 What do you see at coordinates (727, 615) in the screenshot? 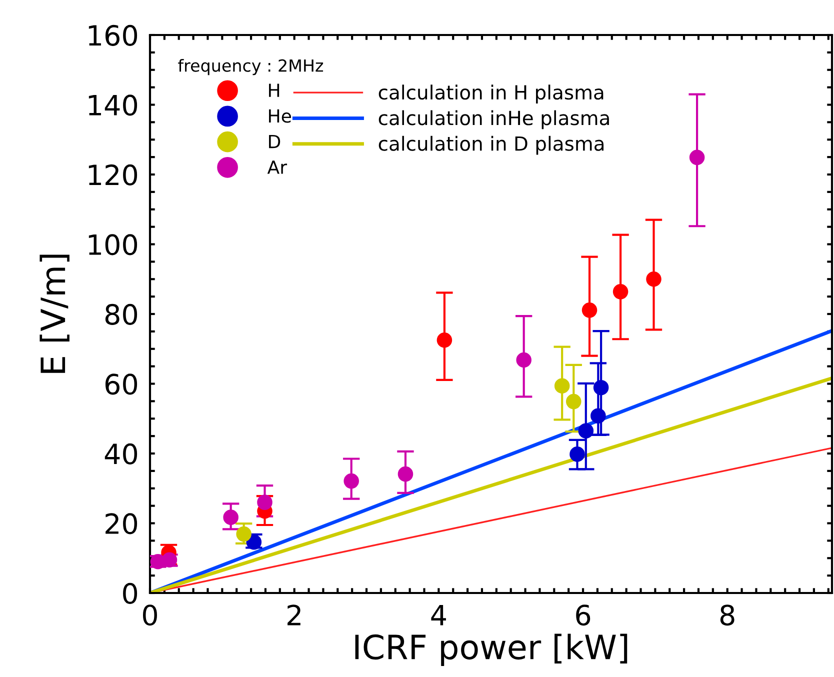
I see `x-tick-label: 8` at bounding box center [727, 615].